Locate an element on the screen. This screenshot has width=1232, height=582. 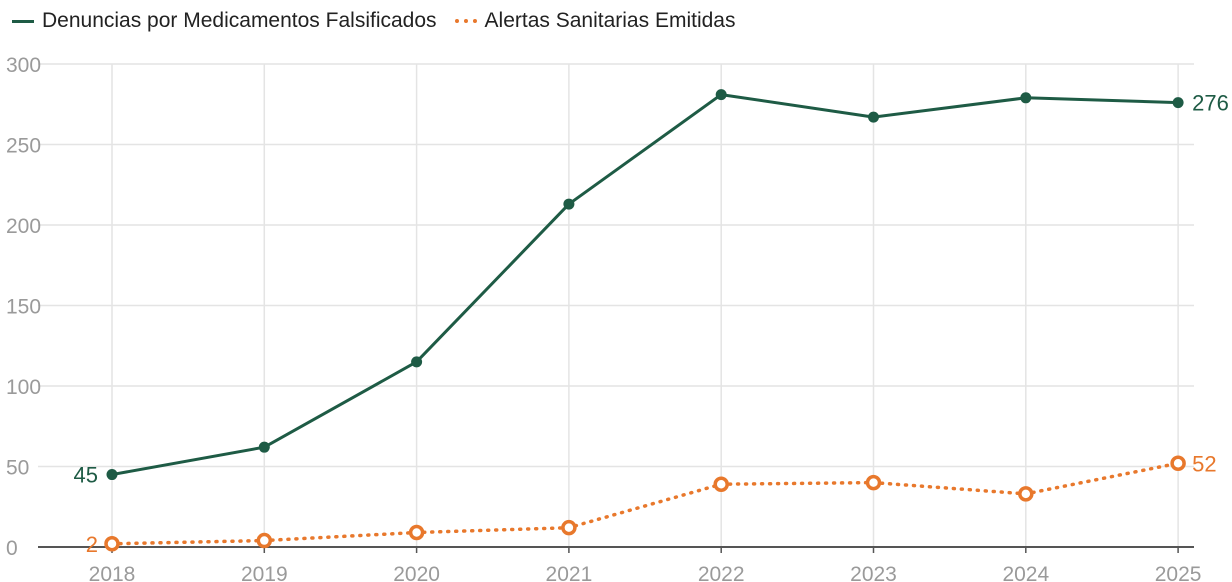
x-tick-label: 2022 is located at coordinates (721, 572).